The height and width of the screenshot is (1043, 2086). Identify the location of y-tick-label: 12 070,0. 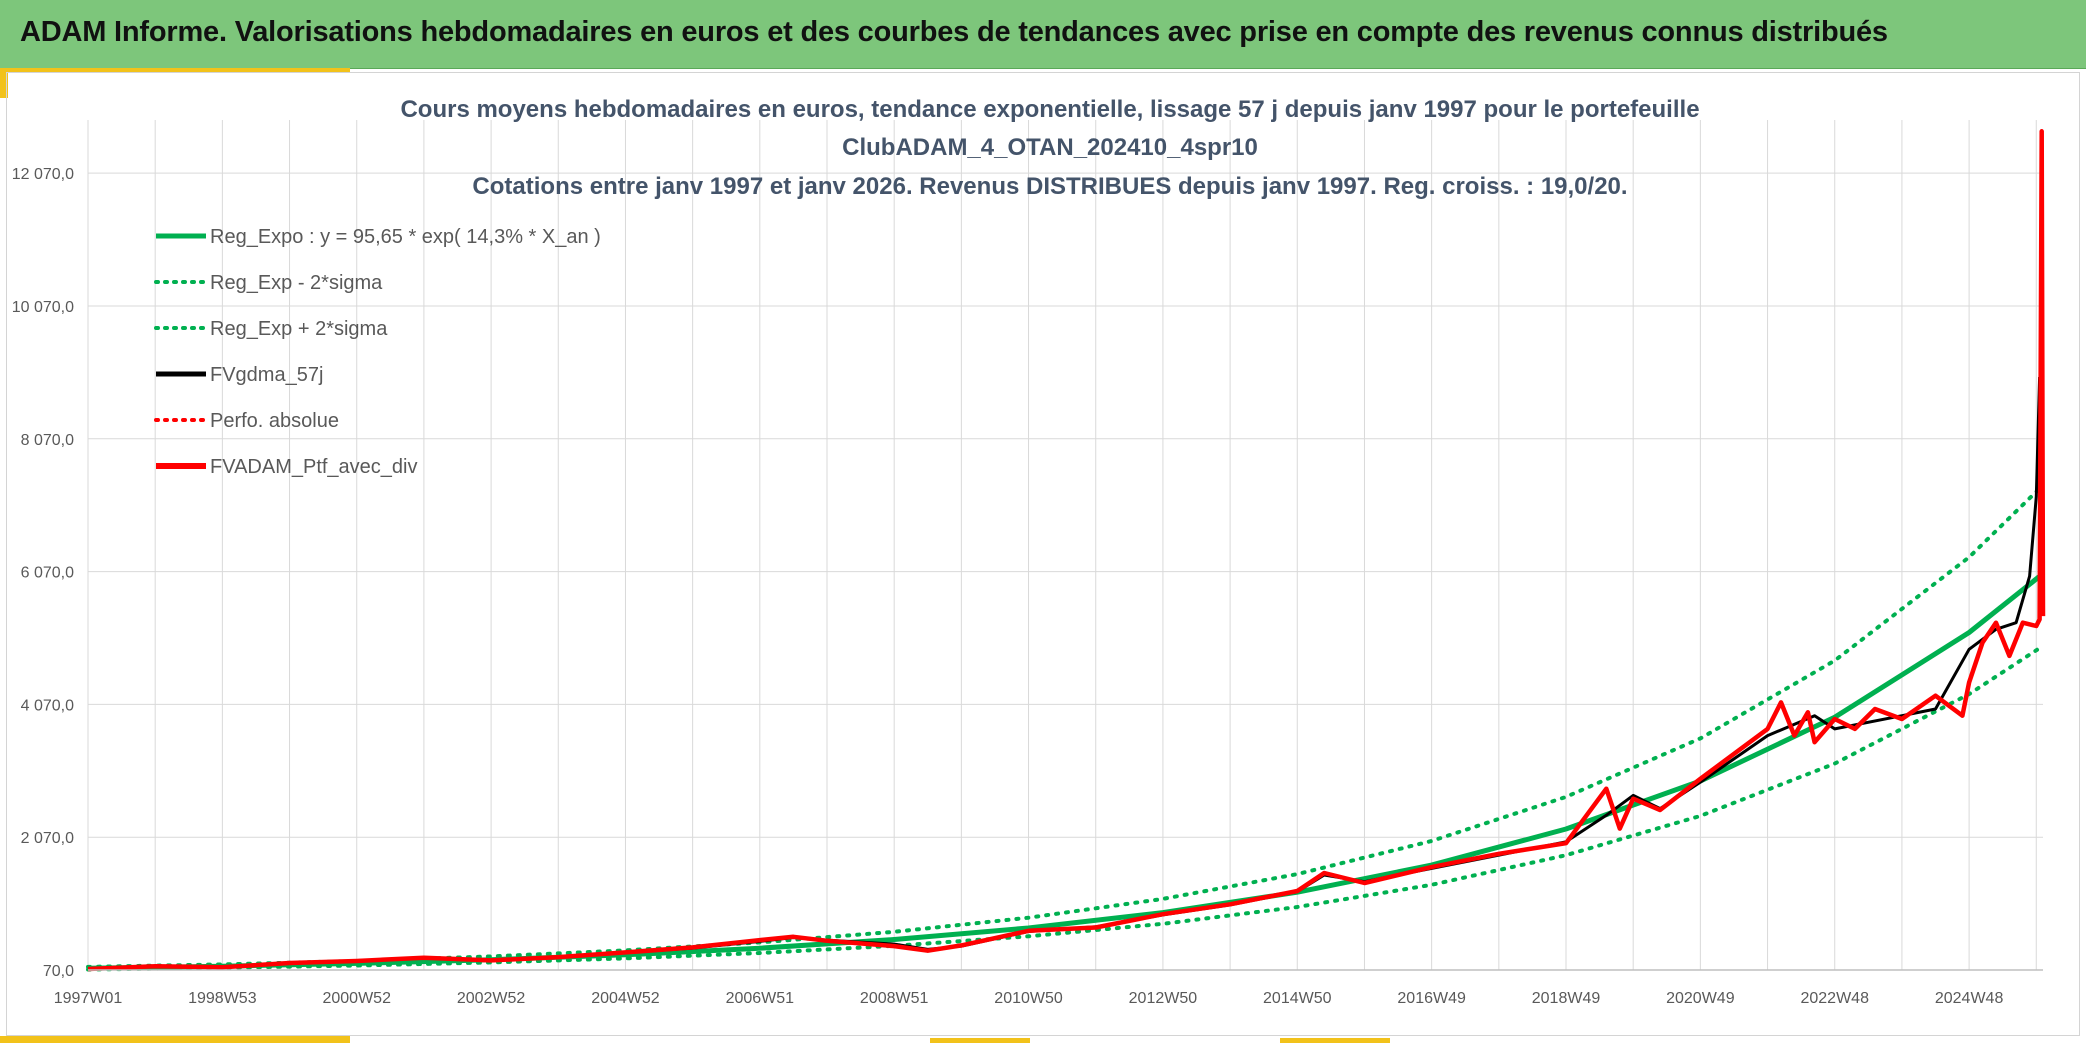
(43, 174).